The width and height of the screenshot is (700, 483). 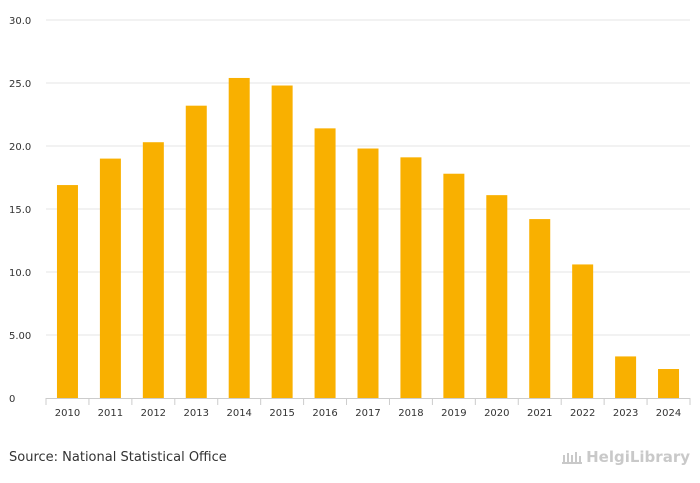 What do you see at coordinates (67, 413) in the screenshot?
I see `x-tick-label: 2010` at bounding box center [67, 413].